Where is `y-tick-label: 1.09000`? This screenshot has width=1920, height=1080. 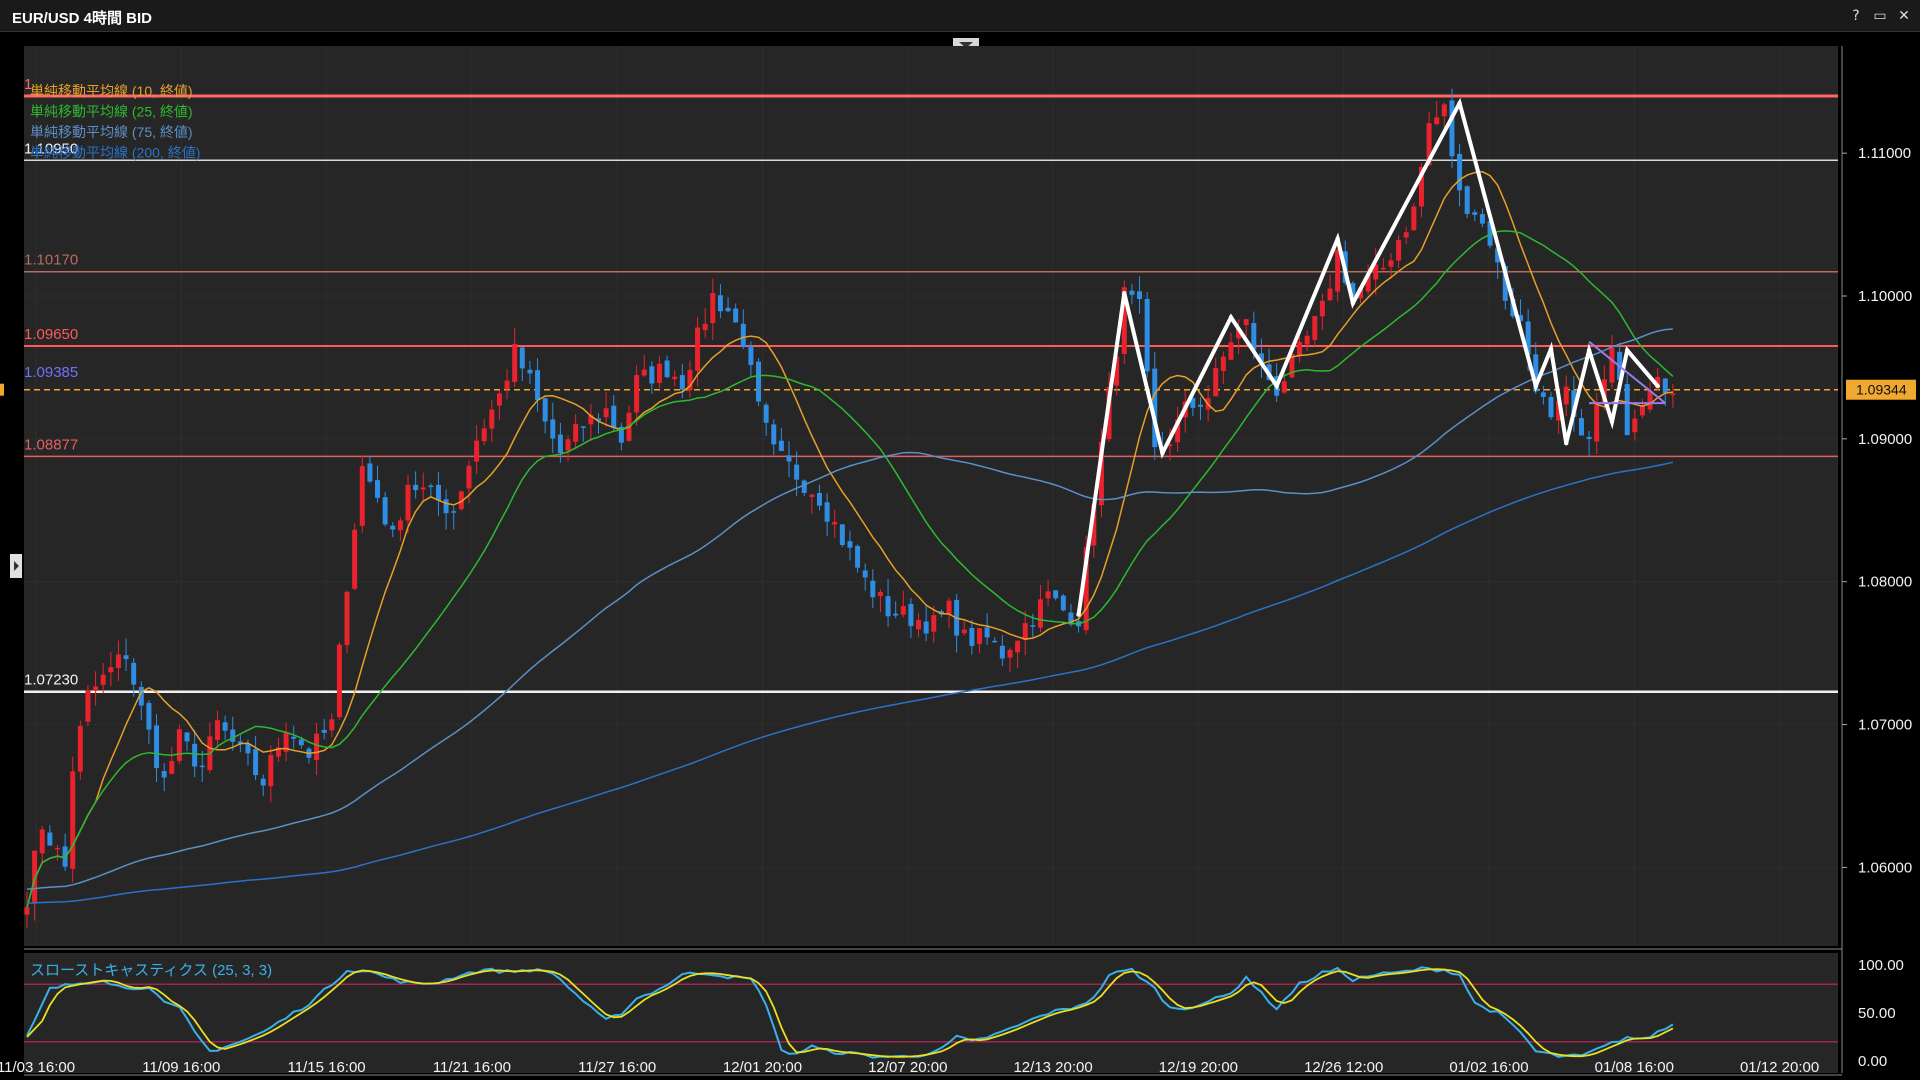 y-tick-label: 1.09000 is located at coordinates (1885, 439).